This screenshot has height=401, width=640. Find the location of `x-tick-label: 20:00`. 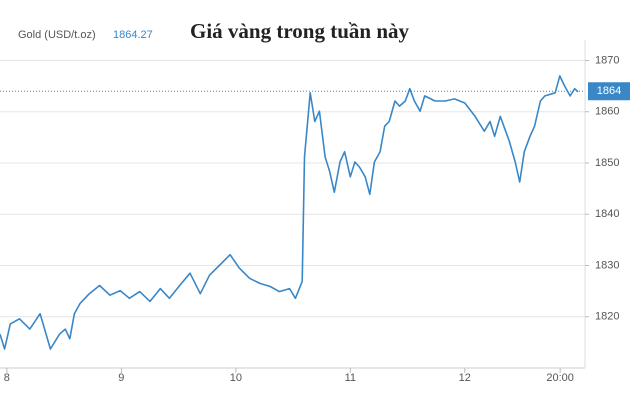

x-tick-label: 20:00 is located at coordinates (560, 378).